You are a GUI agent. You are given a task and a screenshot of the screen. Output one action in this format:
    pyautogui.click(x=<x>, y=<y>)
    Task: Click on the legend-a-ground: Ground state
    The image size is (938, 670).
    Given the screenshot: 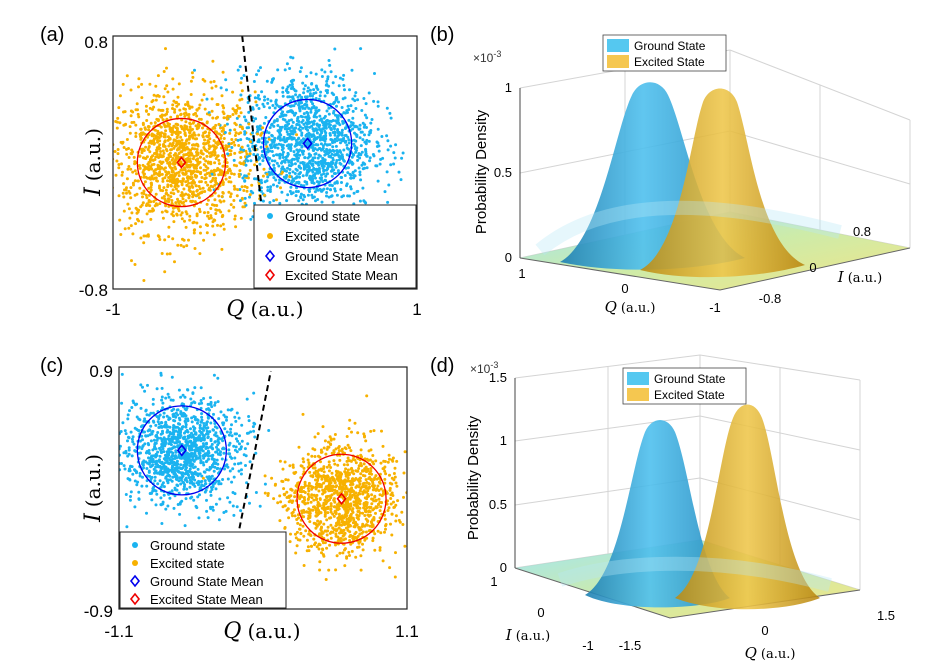 What is the action you would take?
    pyautogui.click(x=322, y=216)
    